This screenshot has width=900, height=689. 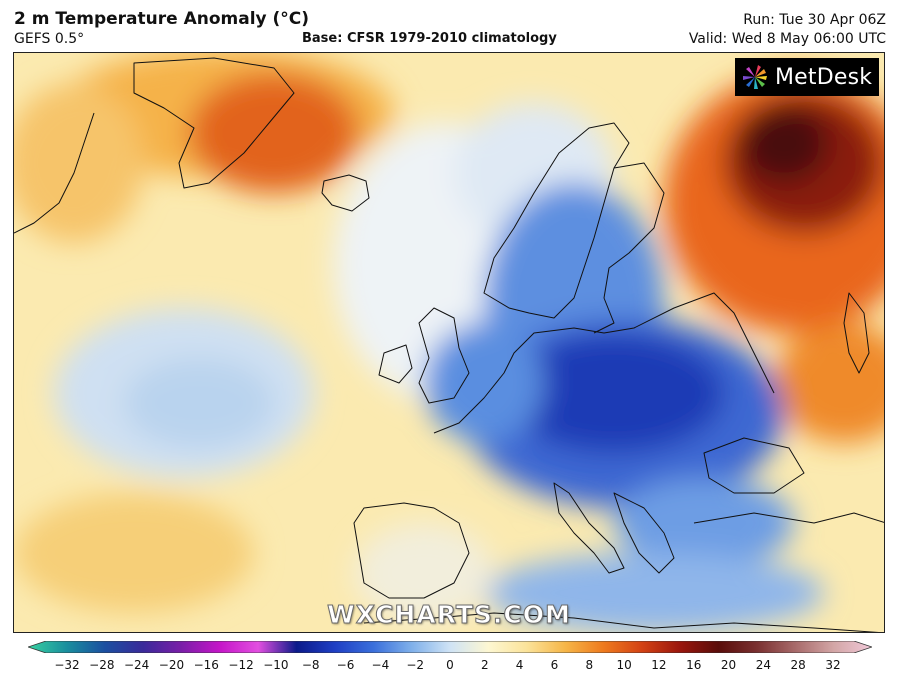 I want to click on colorbar-tick-label: 8, so click(x=589, y=665).